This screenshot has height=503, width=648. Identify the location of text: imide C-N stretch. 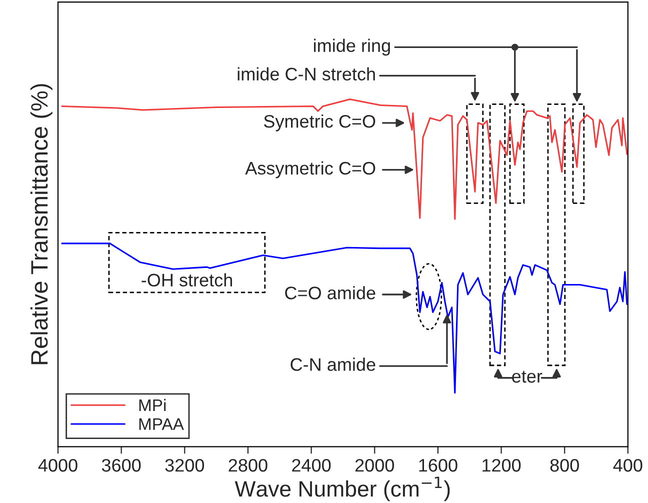
(306, 74).